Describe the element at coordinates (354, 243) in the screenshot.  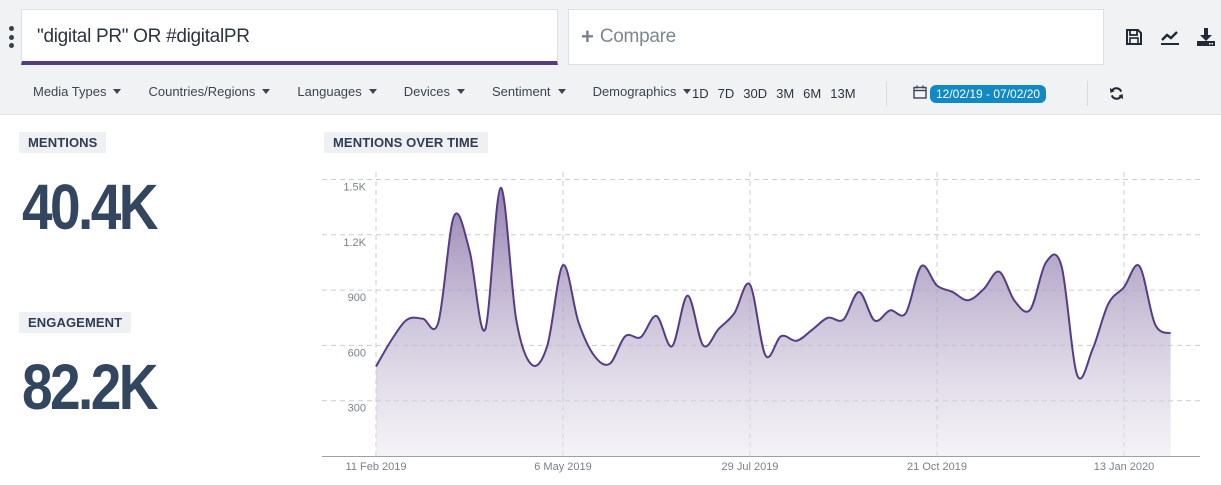
I see `y-tick-label: 1.2K` at that location.